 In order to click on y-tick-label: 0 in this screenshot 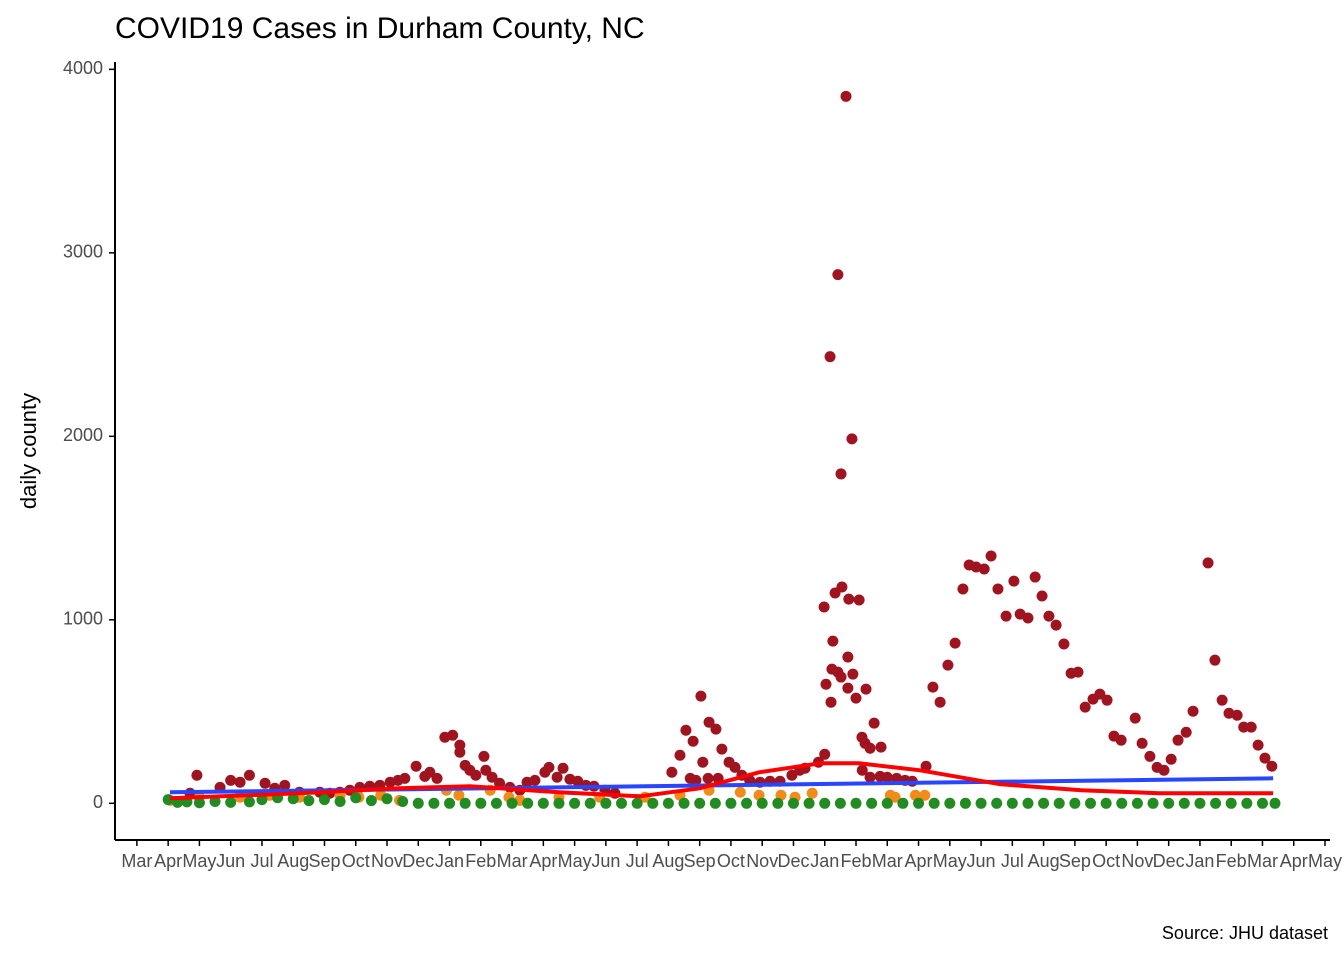, I will do `click(98, 802)`.